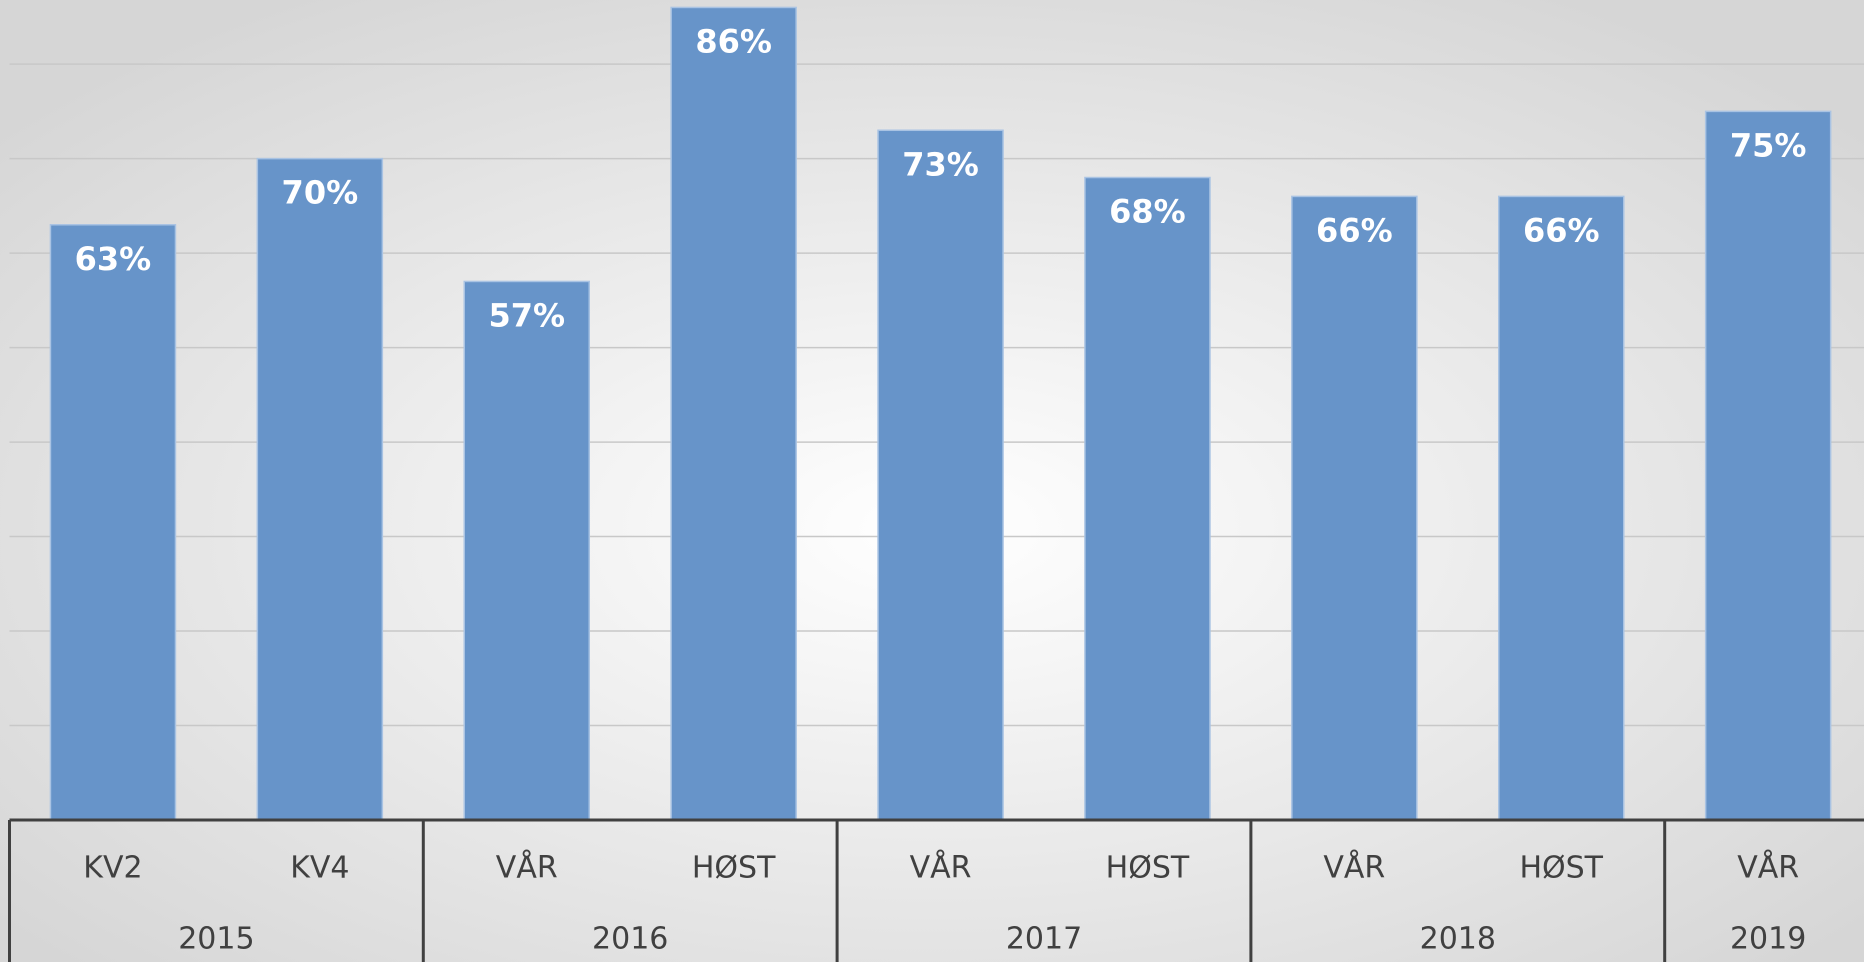  What do you see at coordinates (113, 259) in the screenshot?
I see `data-label: 63%` at bounding box center [113, 259].